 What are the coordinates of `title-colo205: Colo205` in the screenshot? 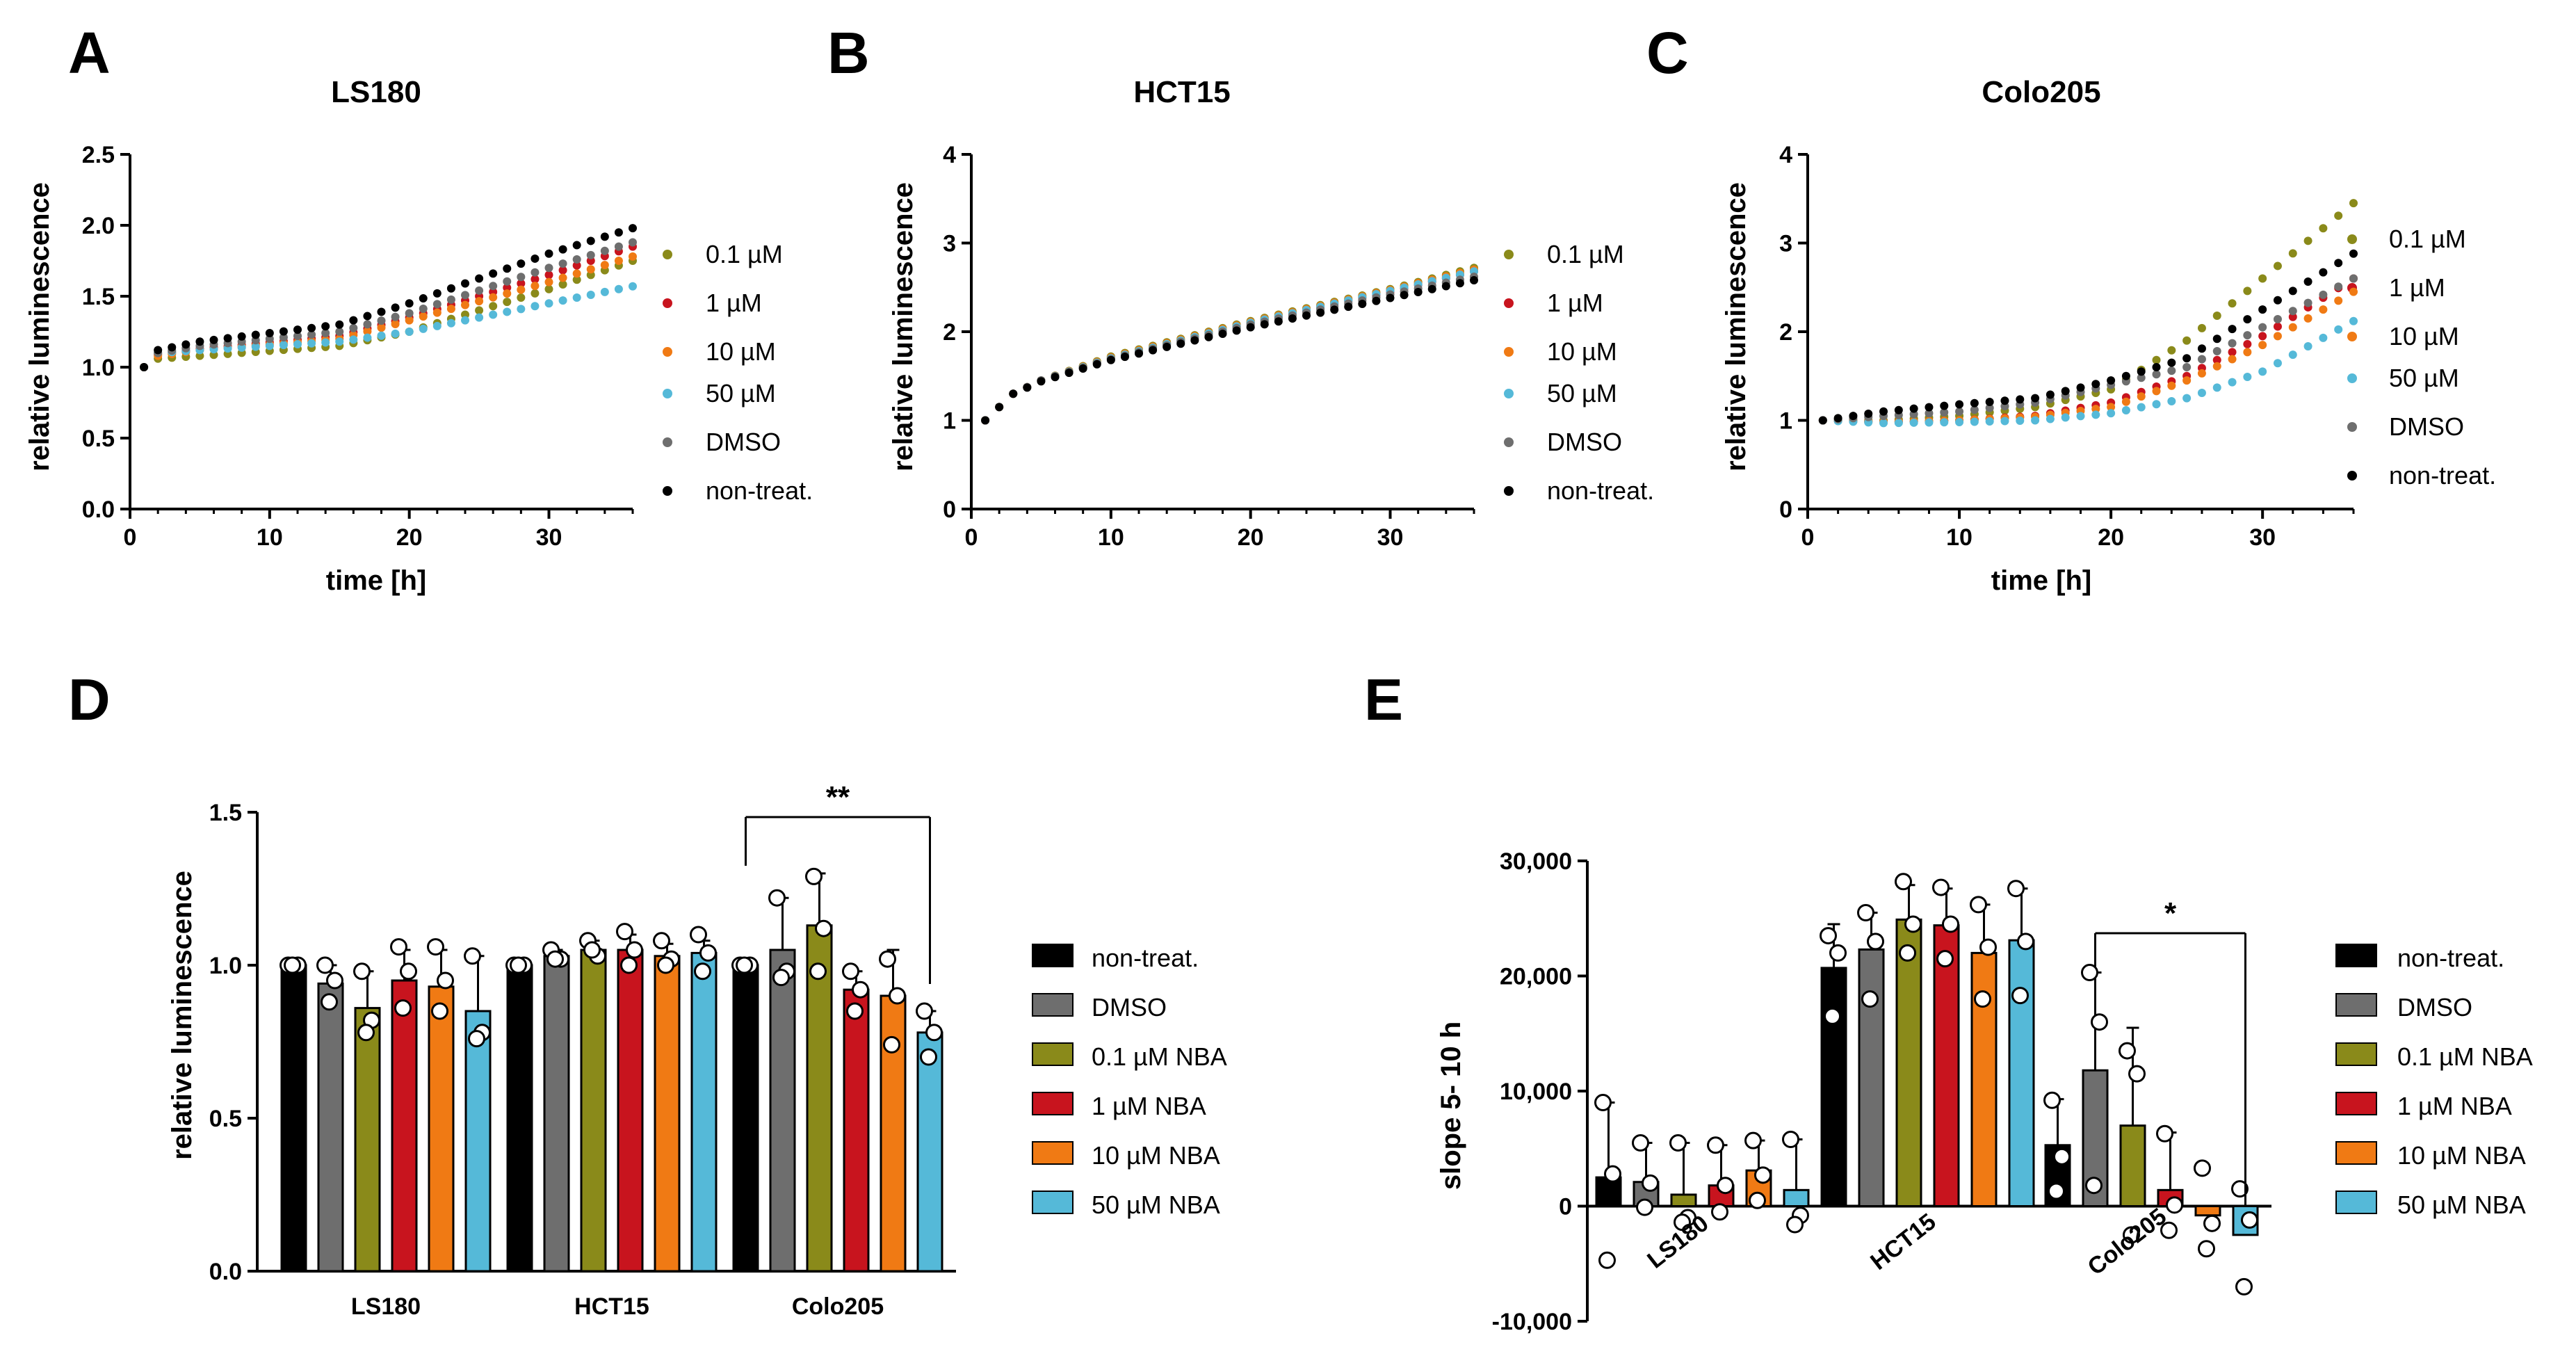 It's located at (2041, 92).